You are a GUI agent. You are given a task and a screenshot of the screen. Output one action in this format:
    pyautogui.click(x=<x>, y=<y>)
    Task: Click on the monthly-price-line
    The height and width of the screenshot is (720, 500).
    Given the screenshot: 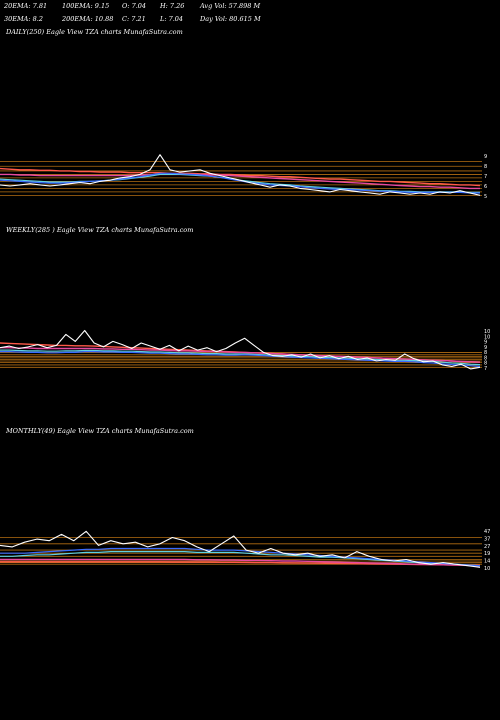 What is the action you would take?
    pyautogui.click(x=240, y=549)
    